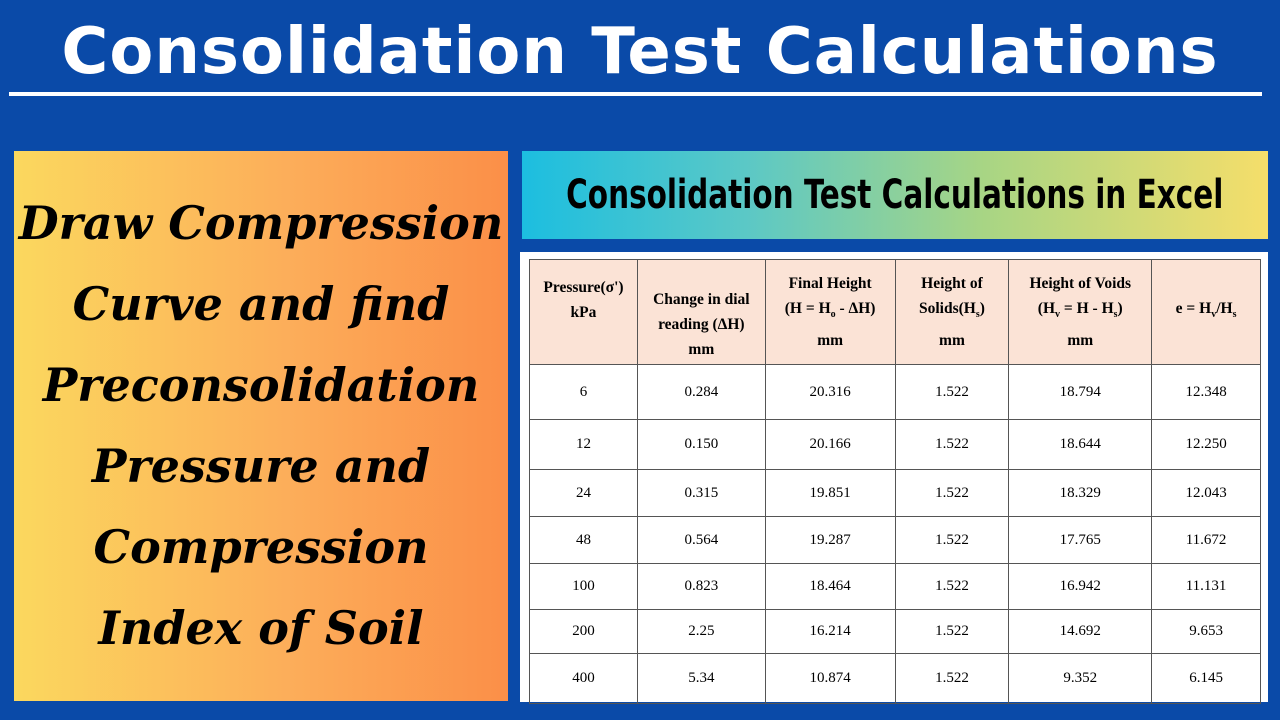 This screenshot has width=1280, height=720. I want to click on table-row: 200 2.25 16.214 1.522 14.692 9.653, so click(895, 631).